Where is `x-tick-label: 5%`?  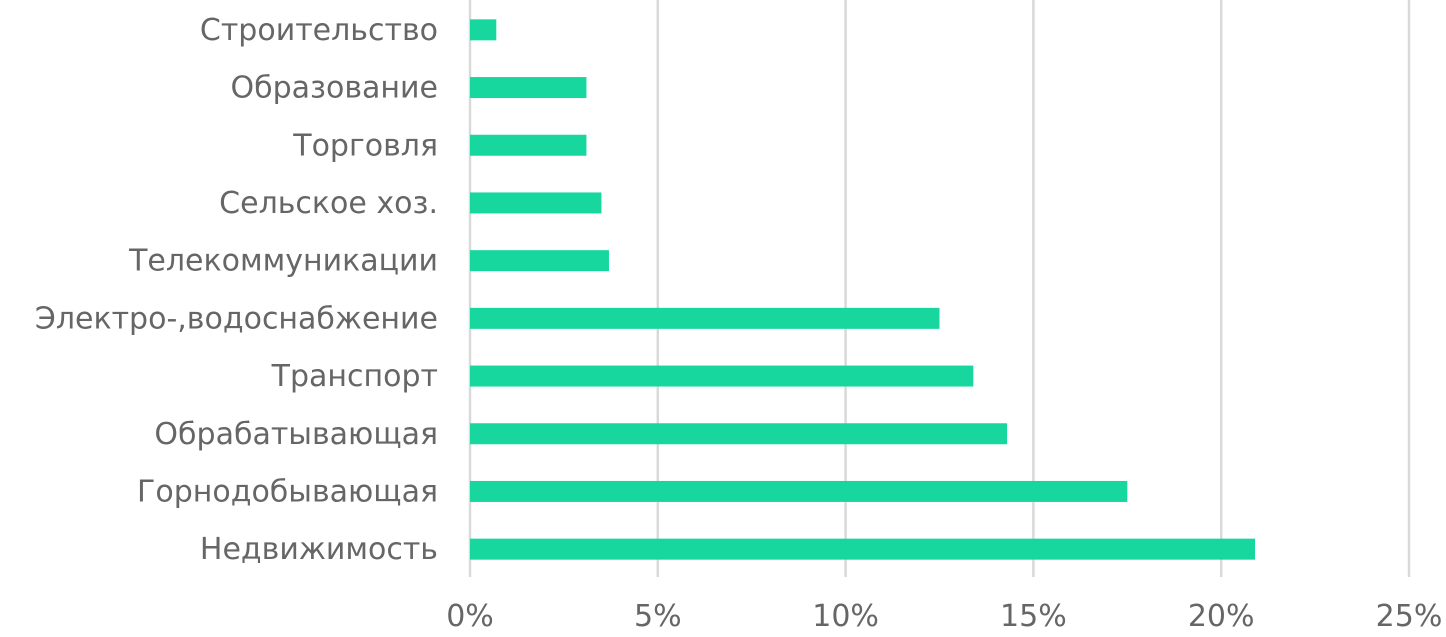
x-tick-label: 5% is located at coordinates (658, 616).